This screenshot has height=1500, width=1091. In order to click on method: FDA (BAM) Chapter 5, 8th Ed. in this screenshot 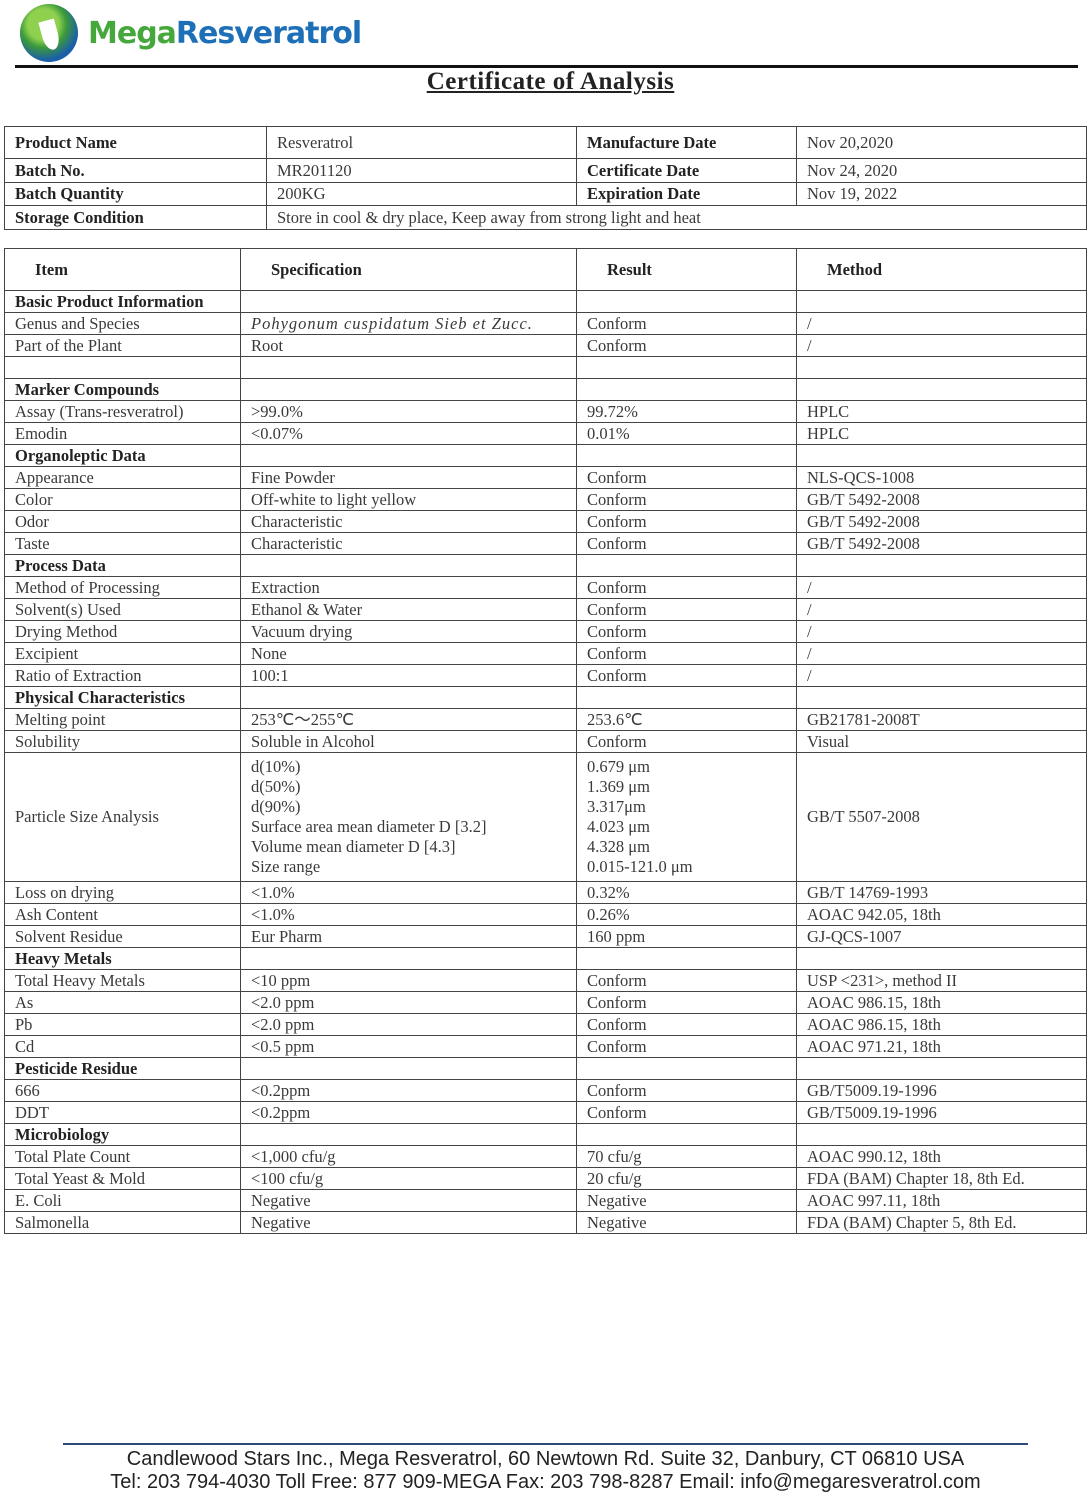, I will do `click(941, 1222)`.